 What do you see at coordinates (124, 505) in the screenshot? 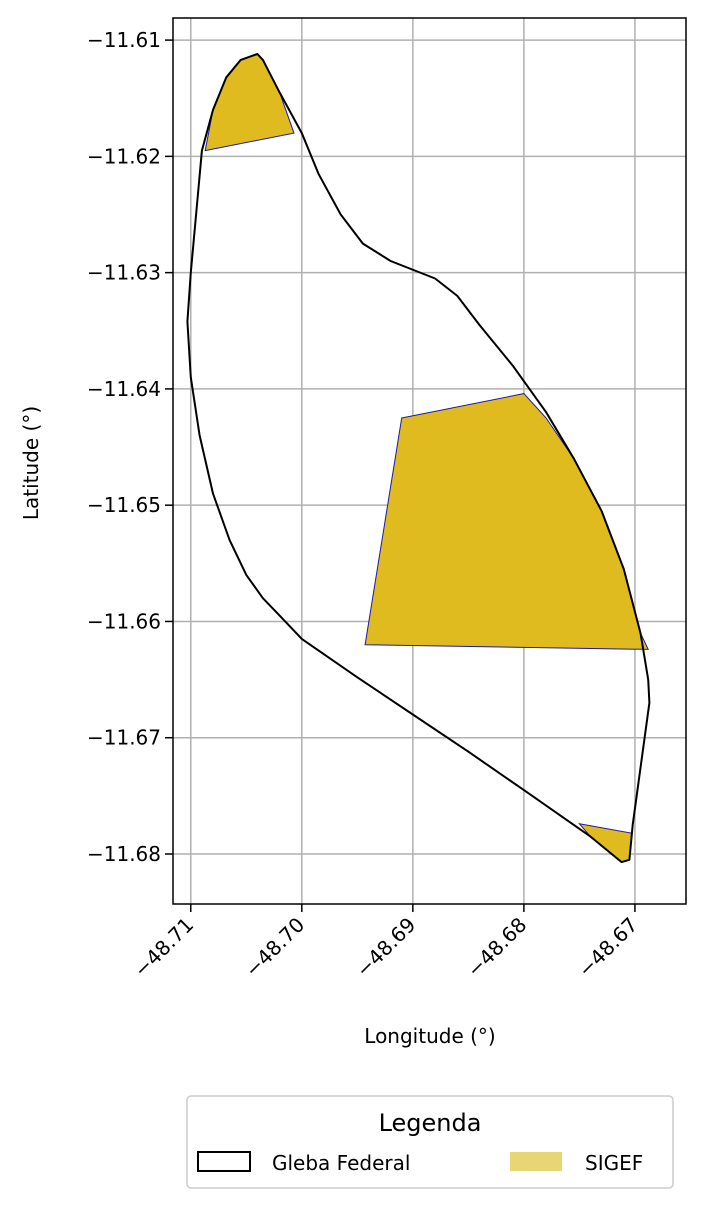
I see `y-tick-label: −11.65` at bounding box center [124, 505].